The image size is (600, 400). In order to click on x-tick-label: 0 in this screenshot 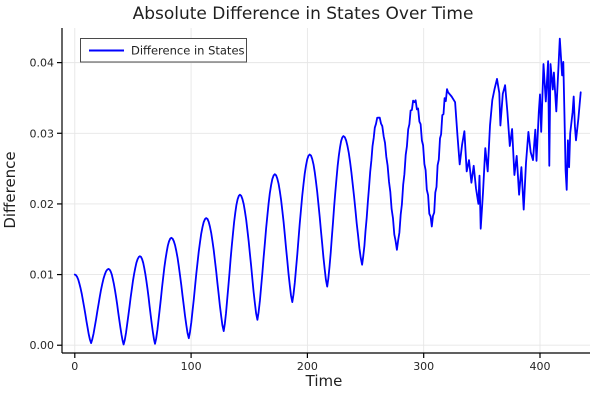, I will do `click(74, 366)`.